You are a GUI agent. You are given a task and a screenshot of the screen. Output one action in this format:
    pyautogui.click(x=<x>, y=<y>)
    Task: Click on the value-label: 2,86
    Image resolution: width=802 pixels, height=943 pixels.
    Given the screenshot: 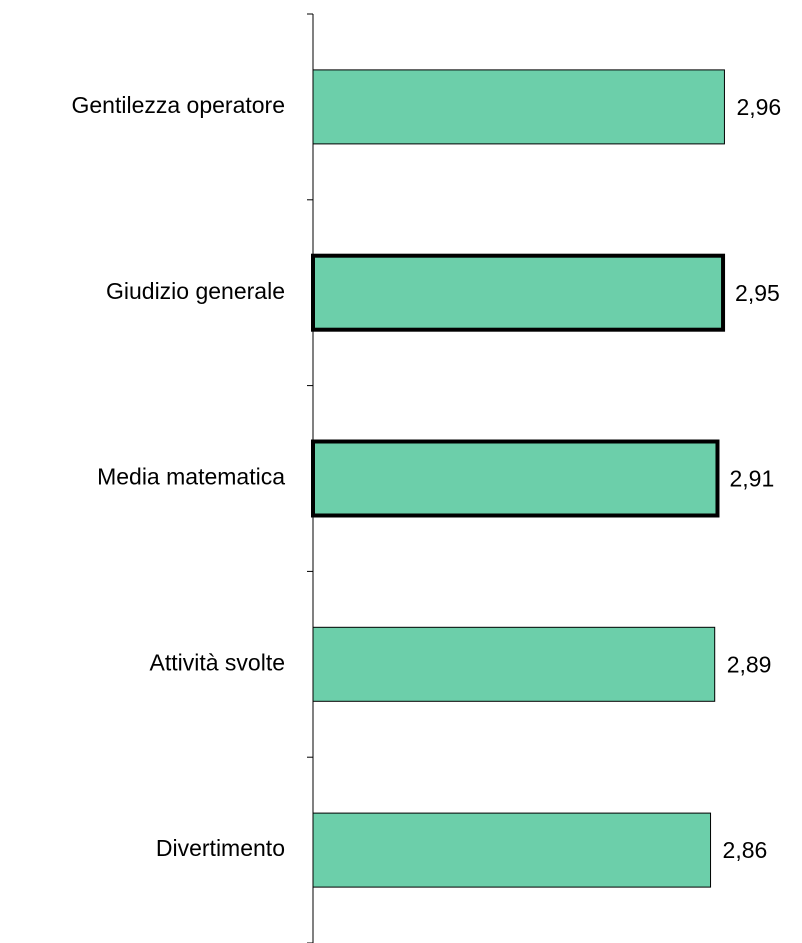 What is the action you would take?
    pyautogui.click(x=745, y=850)
    